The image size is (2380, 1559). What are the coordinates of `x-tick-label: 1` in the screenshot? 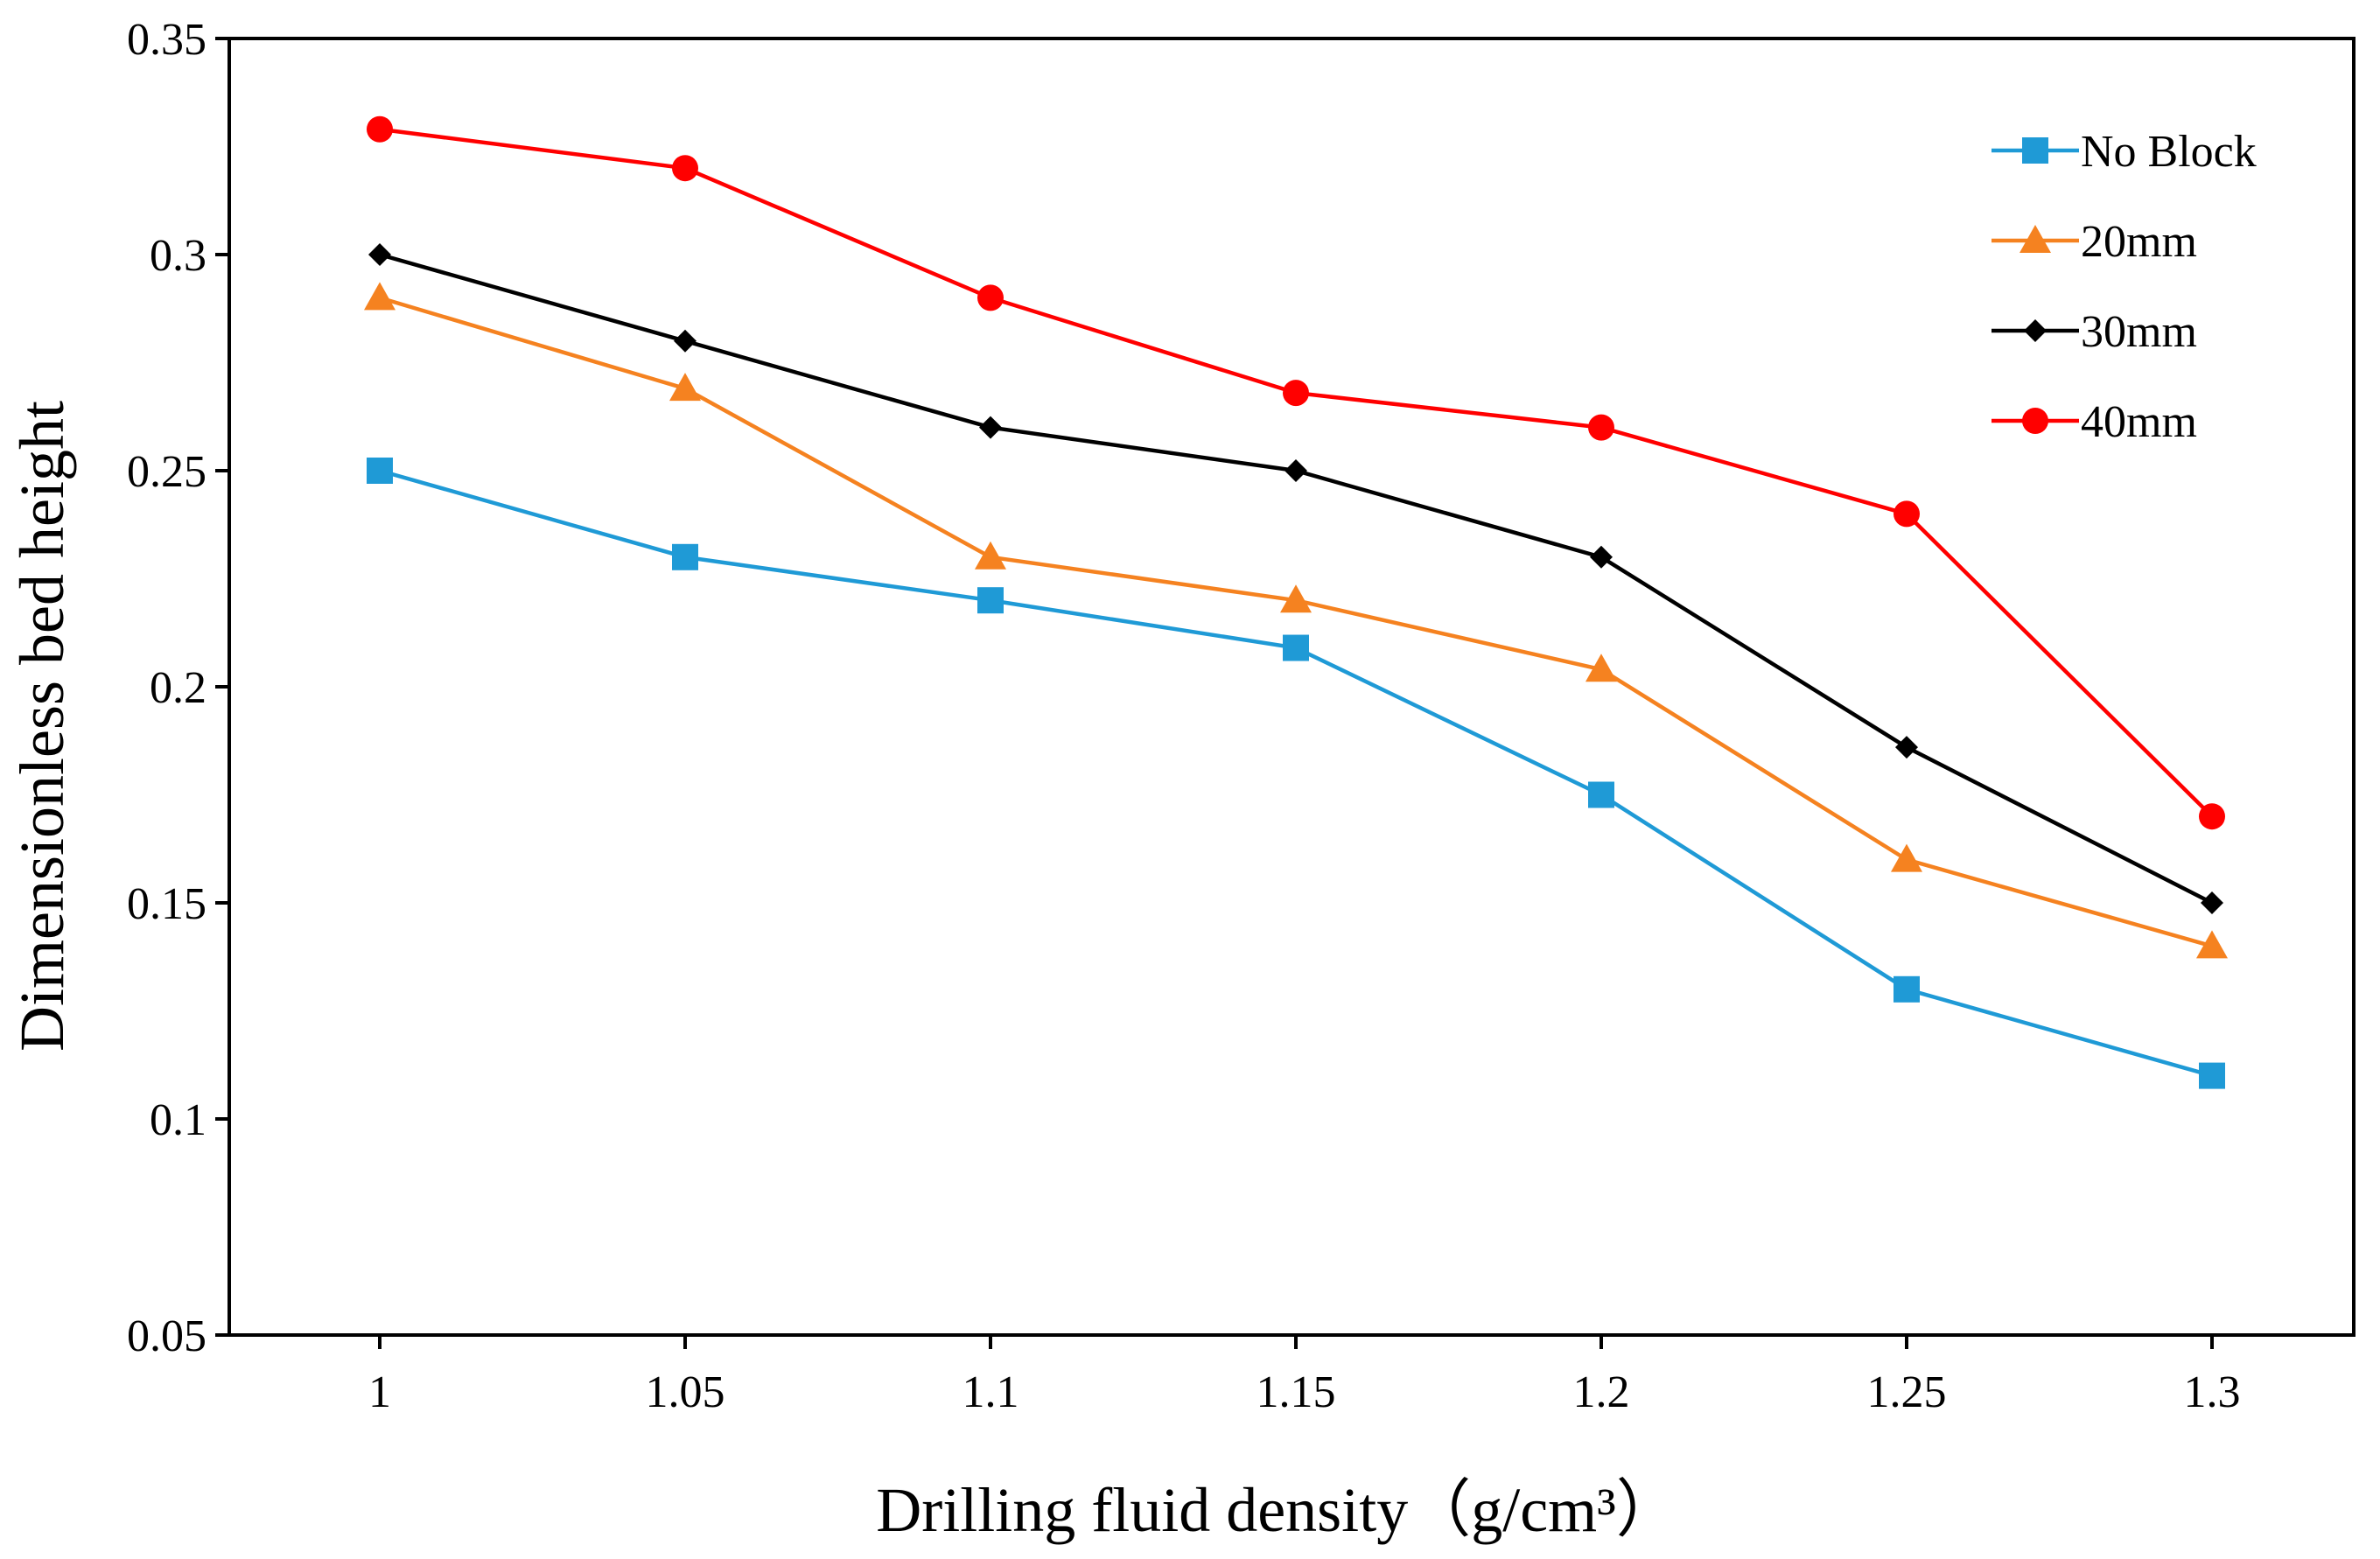 It's located at (379, 1392).